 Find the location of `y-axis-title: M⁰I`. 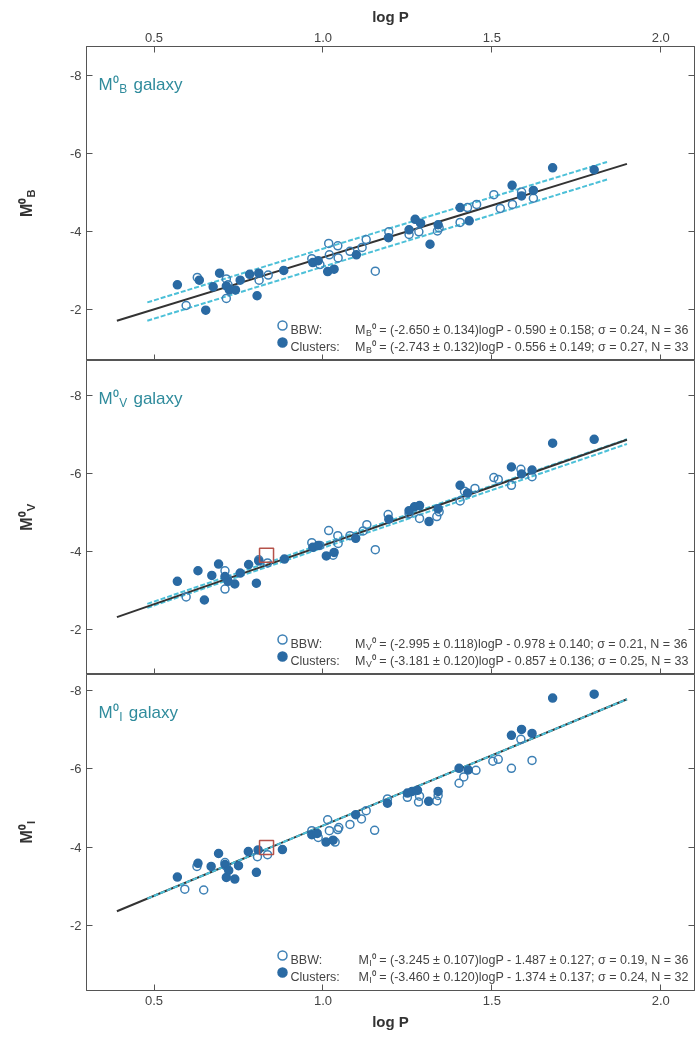

y-axis-title: M⁰I is located at coordinates (27, 832).